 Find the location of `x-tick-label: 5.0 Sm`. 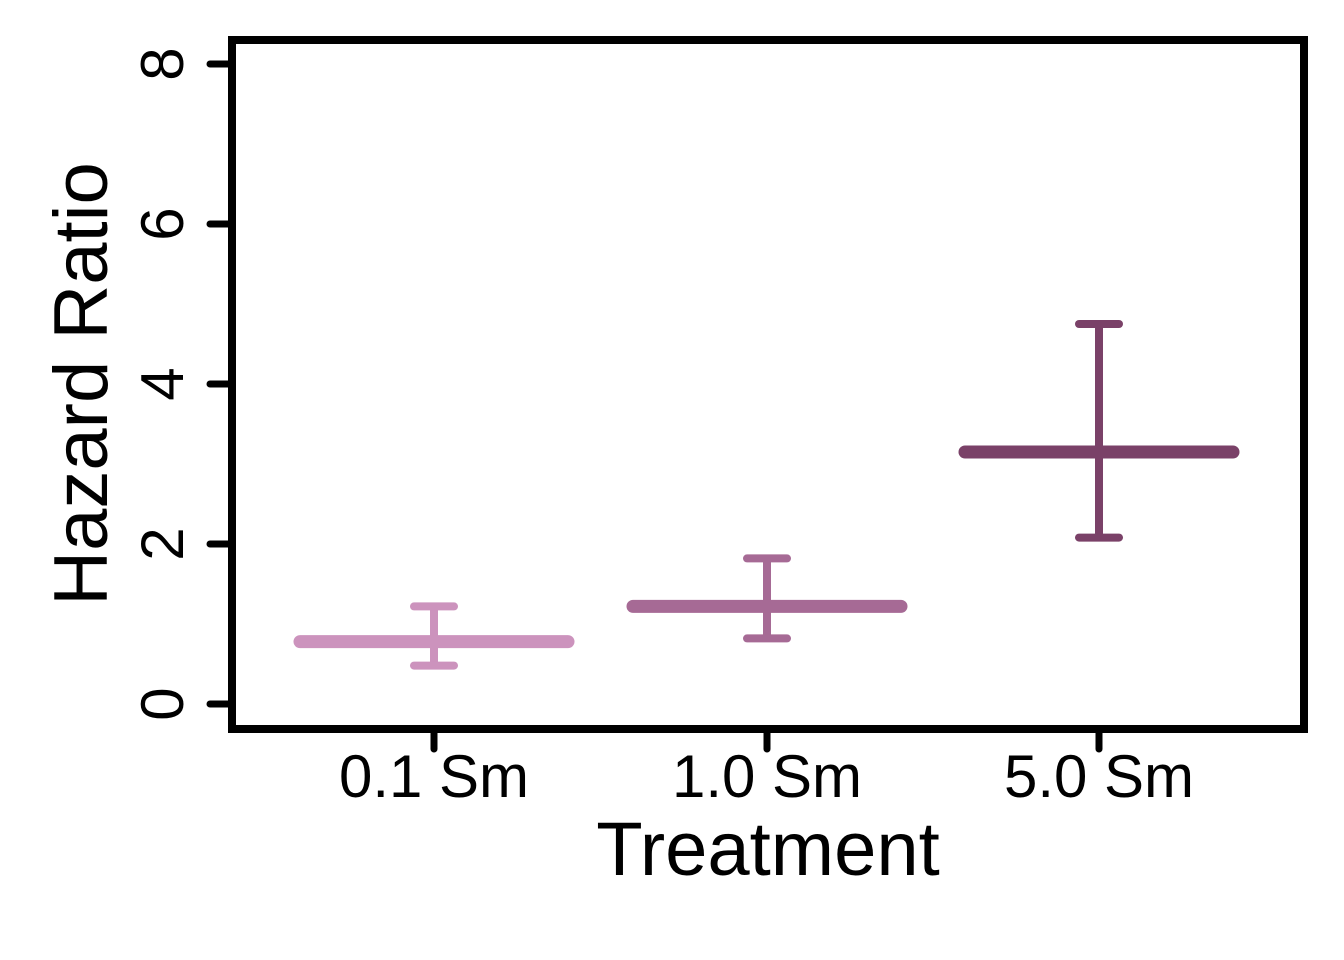

x-tick-label: 5.0 Sm is located at coordinates (1099, 776).